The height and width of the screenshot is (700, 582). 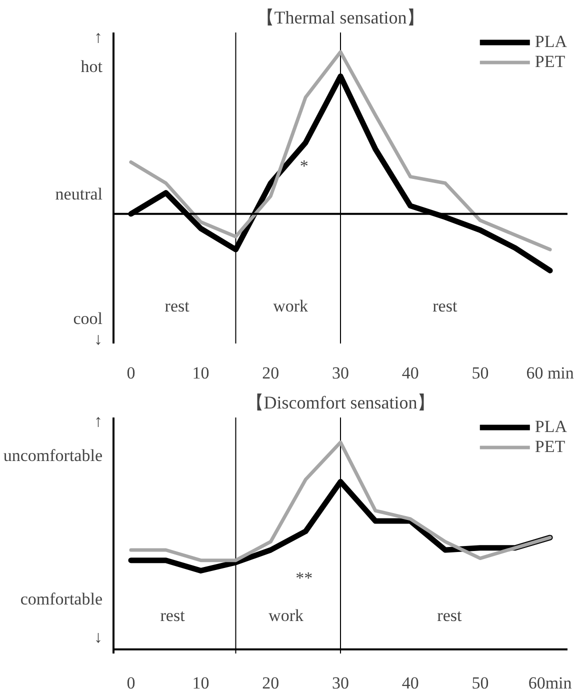 I want to click on text: comfortable, so click(x=61, y=599).